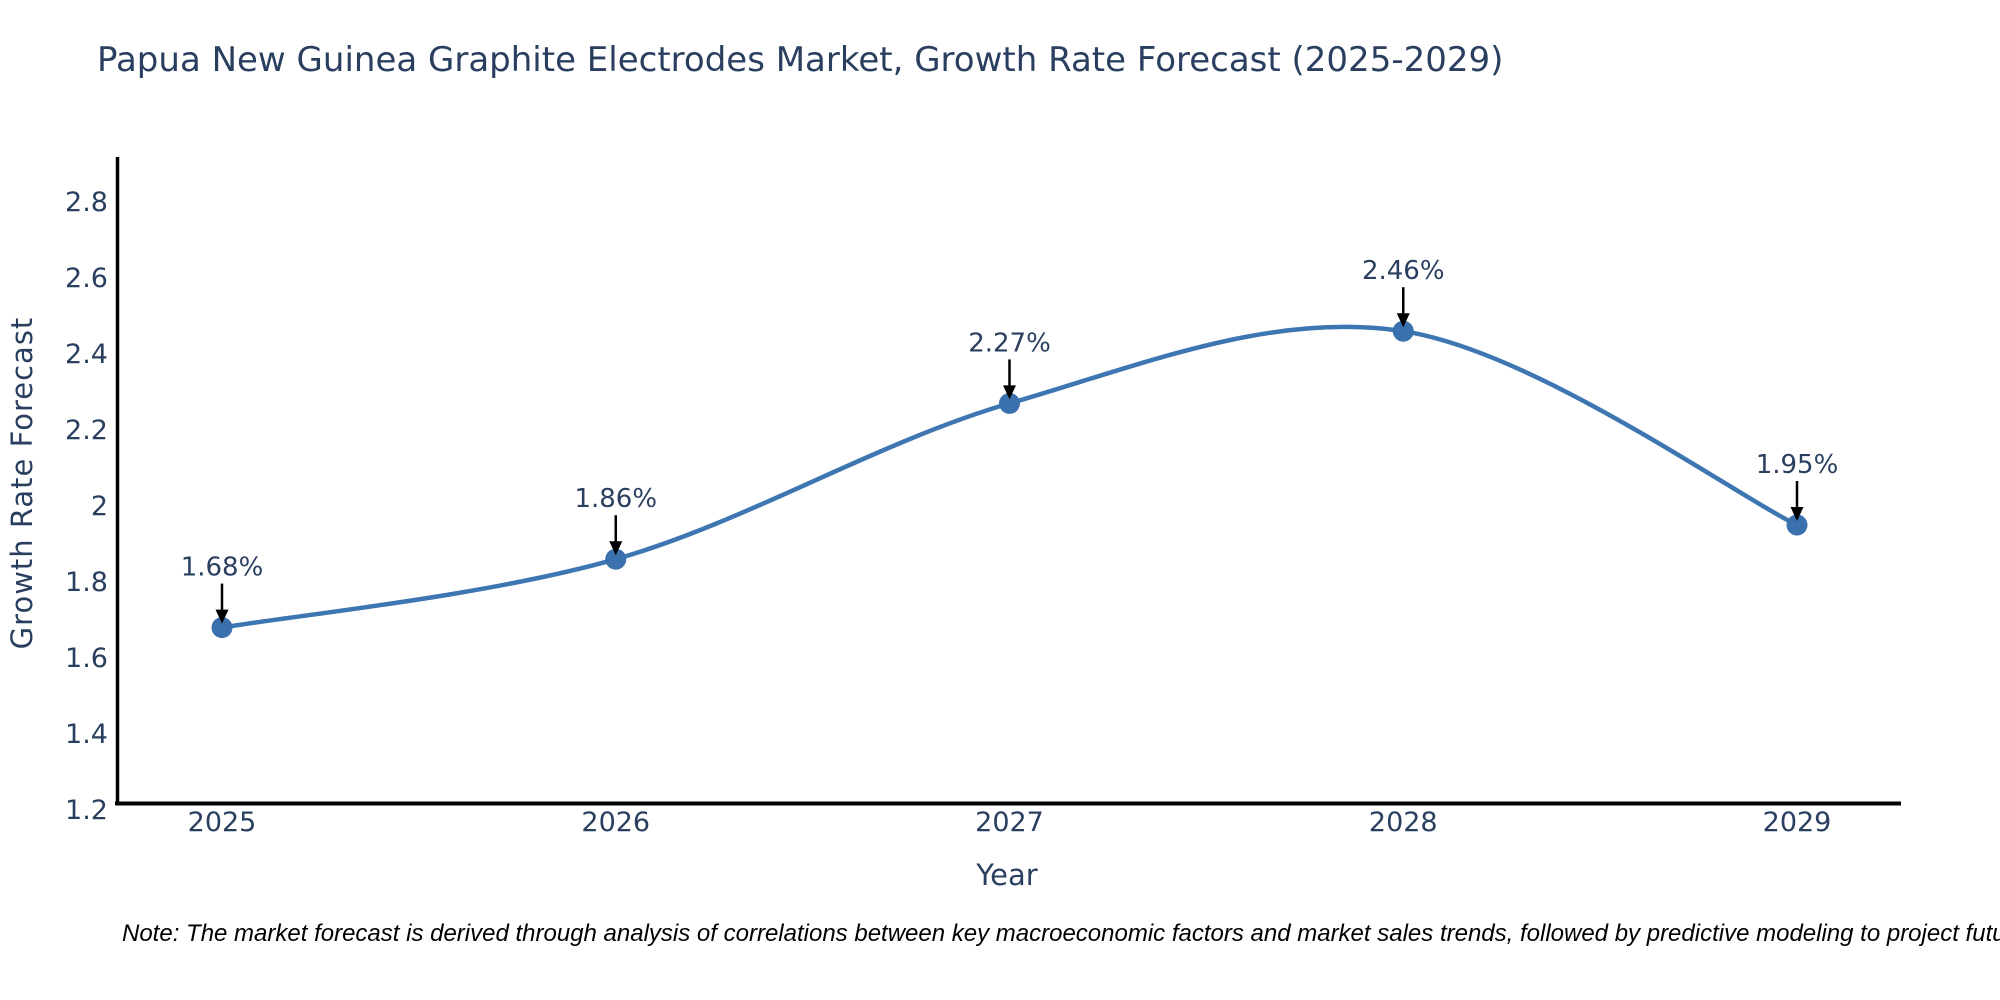 The image size is (2000, 1000). Describe the element at coordinates (99, 506) in the screenshot. I see `y-tick-label: 2` at that location.